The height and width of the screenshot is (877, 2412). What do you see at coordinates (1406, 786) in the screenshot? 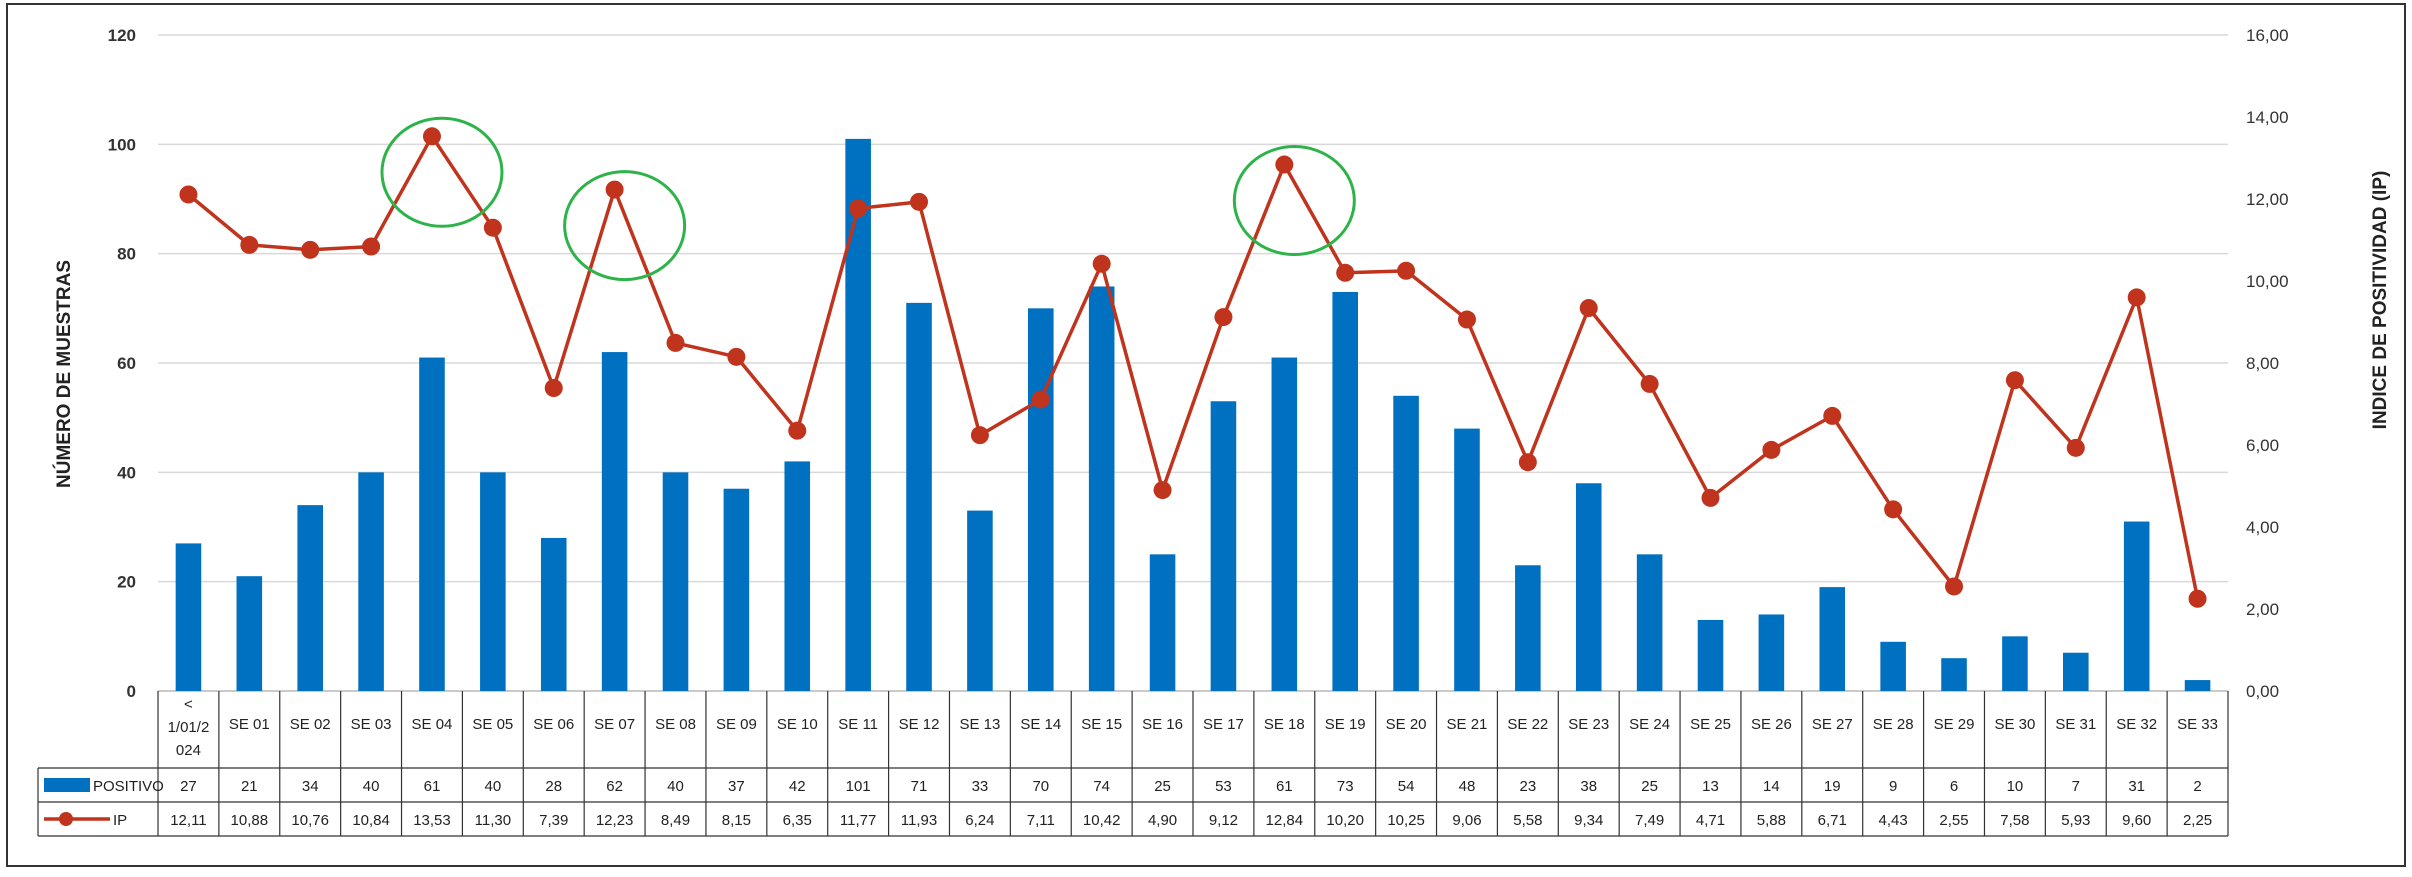
I see `table-cell-positivo: 54` at bounding box center [1406, 786].